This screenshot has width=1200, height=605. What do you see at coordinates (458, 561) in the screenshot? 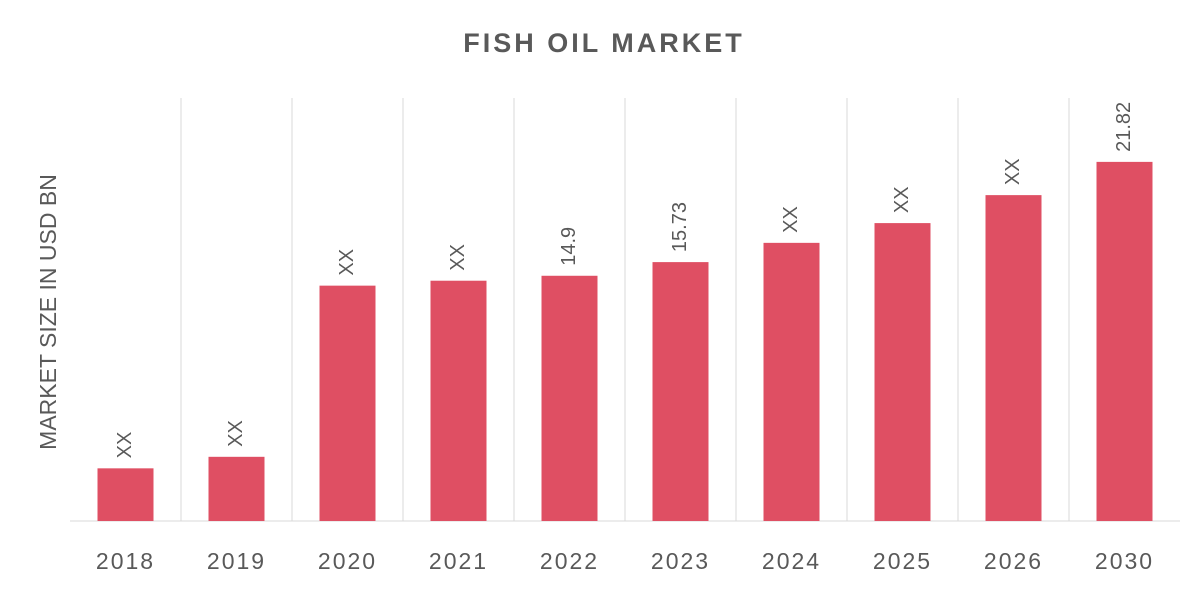
I see `x-tick-label: 2021` at bounding box center [458, 561].